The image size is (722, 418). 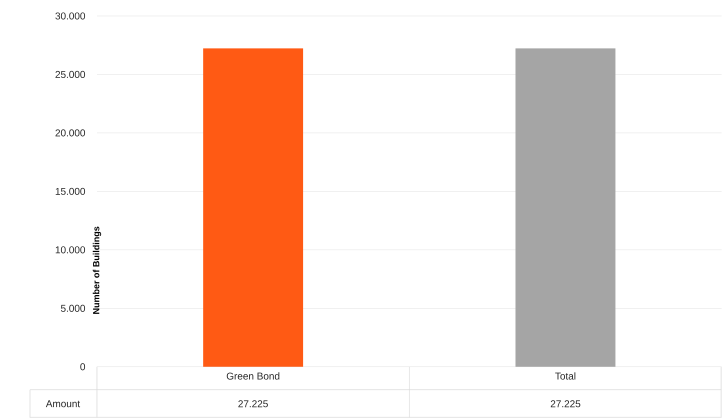 What do you see at coordinates (63, 404) in the screenshot?
I see `text: Amount` at bounding box center [63, 404].